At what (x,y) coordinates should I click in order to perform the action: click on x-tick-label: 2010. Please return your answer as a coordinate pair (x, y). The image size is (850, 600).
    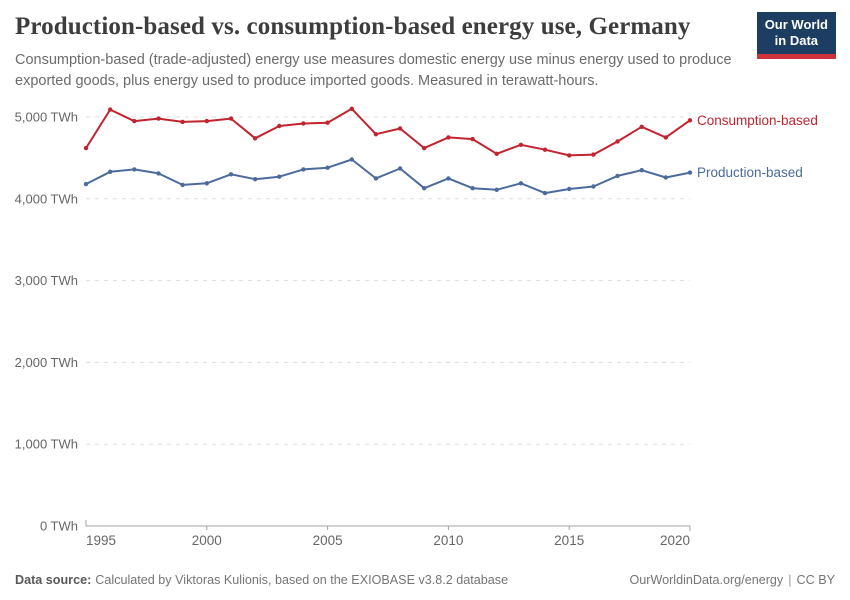
    Looking at the image, I should click on (448, 540).